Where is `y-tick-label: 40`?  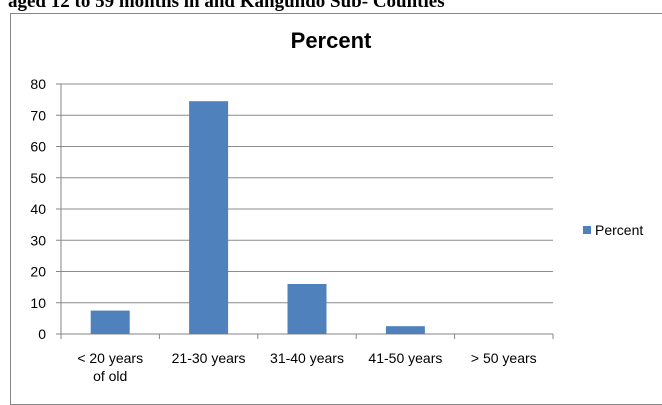
y-tick-label: 40 is located at coordinates (38, 209).